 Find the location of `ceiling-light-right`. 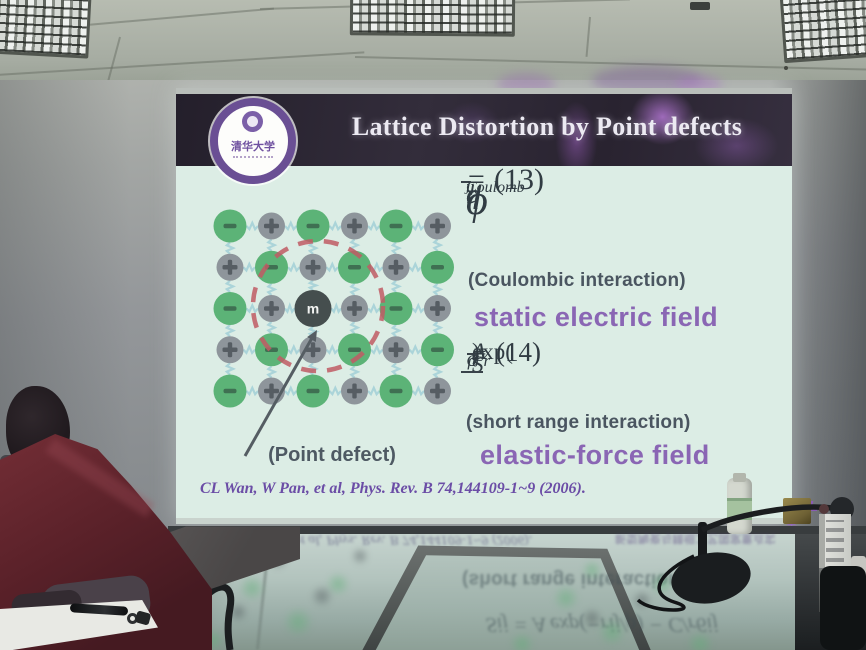

ceiling-light-right is located at coordinates (822, 32).